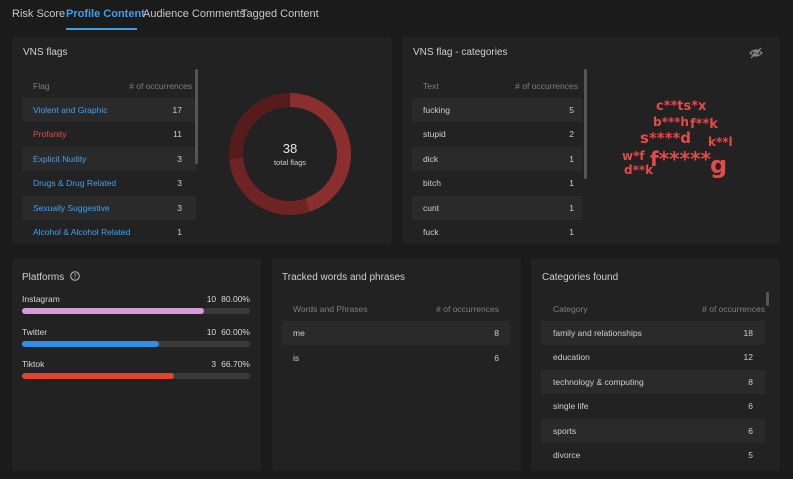 The height and width of the screenshot is (479, 793). What do you see at coordinates (45, 52) in the screenshot?
I see `vns-flags-title: VNS flags` at bounding box center [45, 52].